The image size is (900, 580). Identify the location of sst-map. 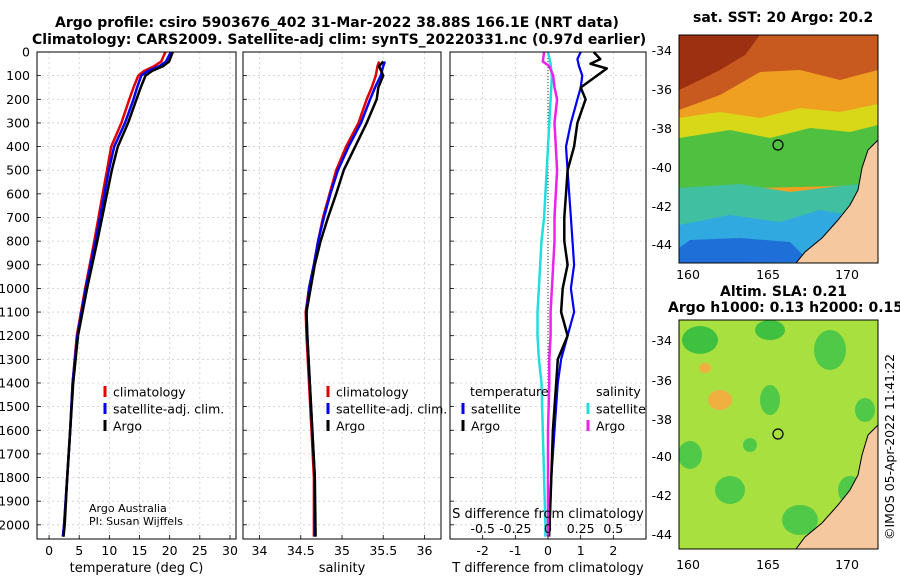
(778, 149).